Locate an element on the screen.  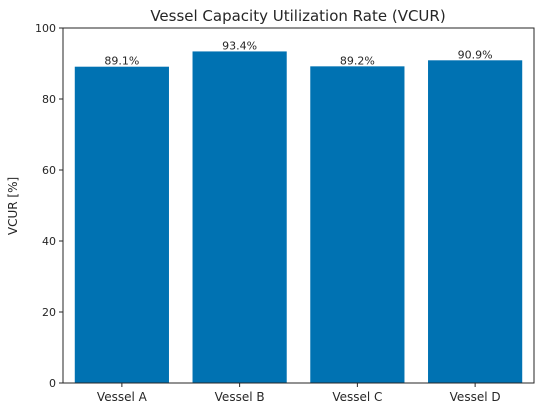
bar-value-label: 89.2% is located at coordinates (357, 60).